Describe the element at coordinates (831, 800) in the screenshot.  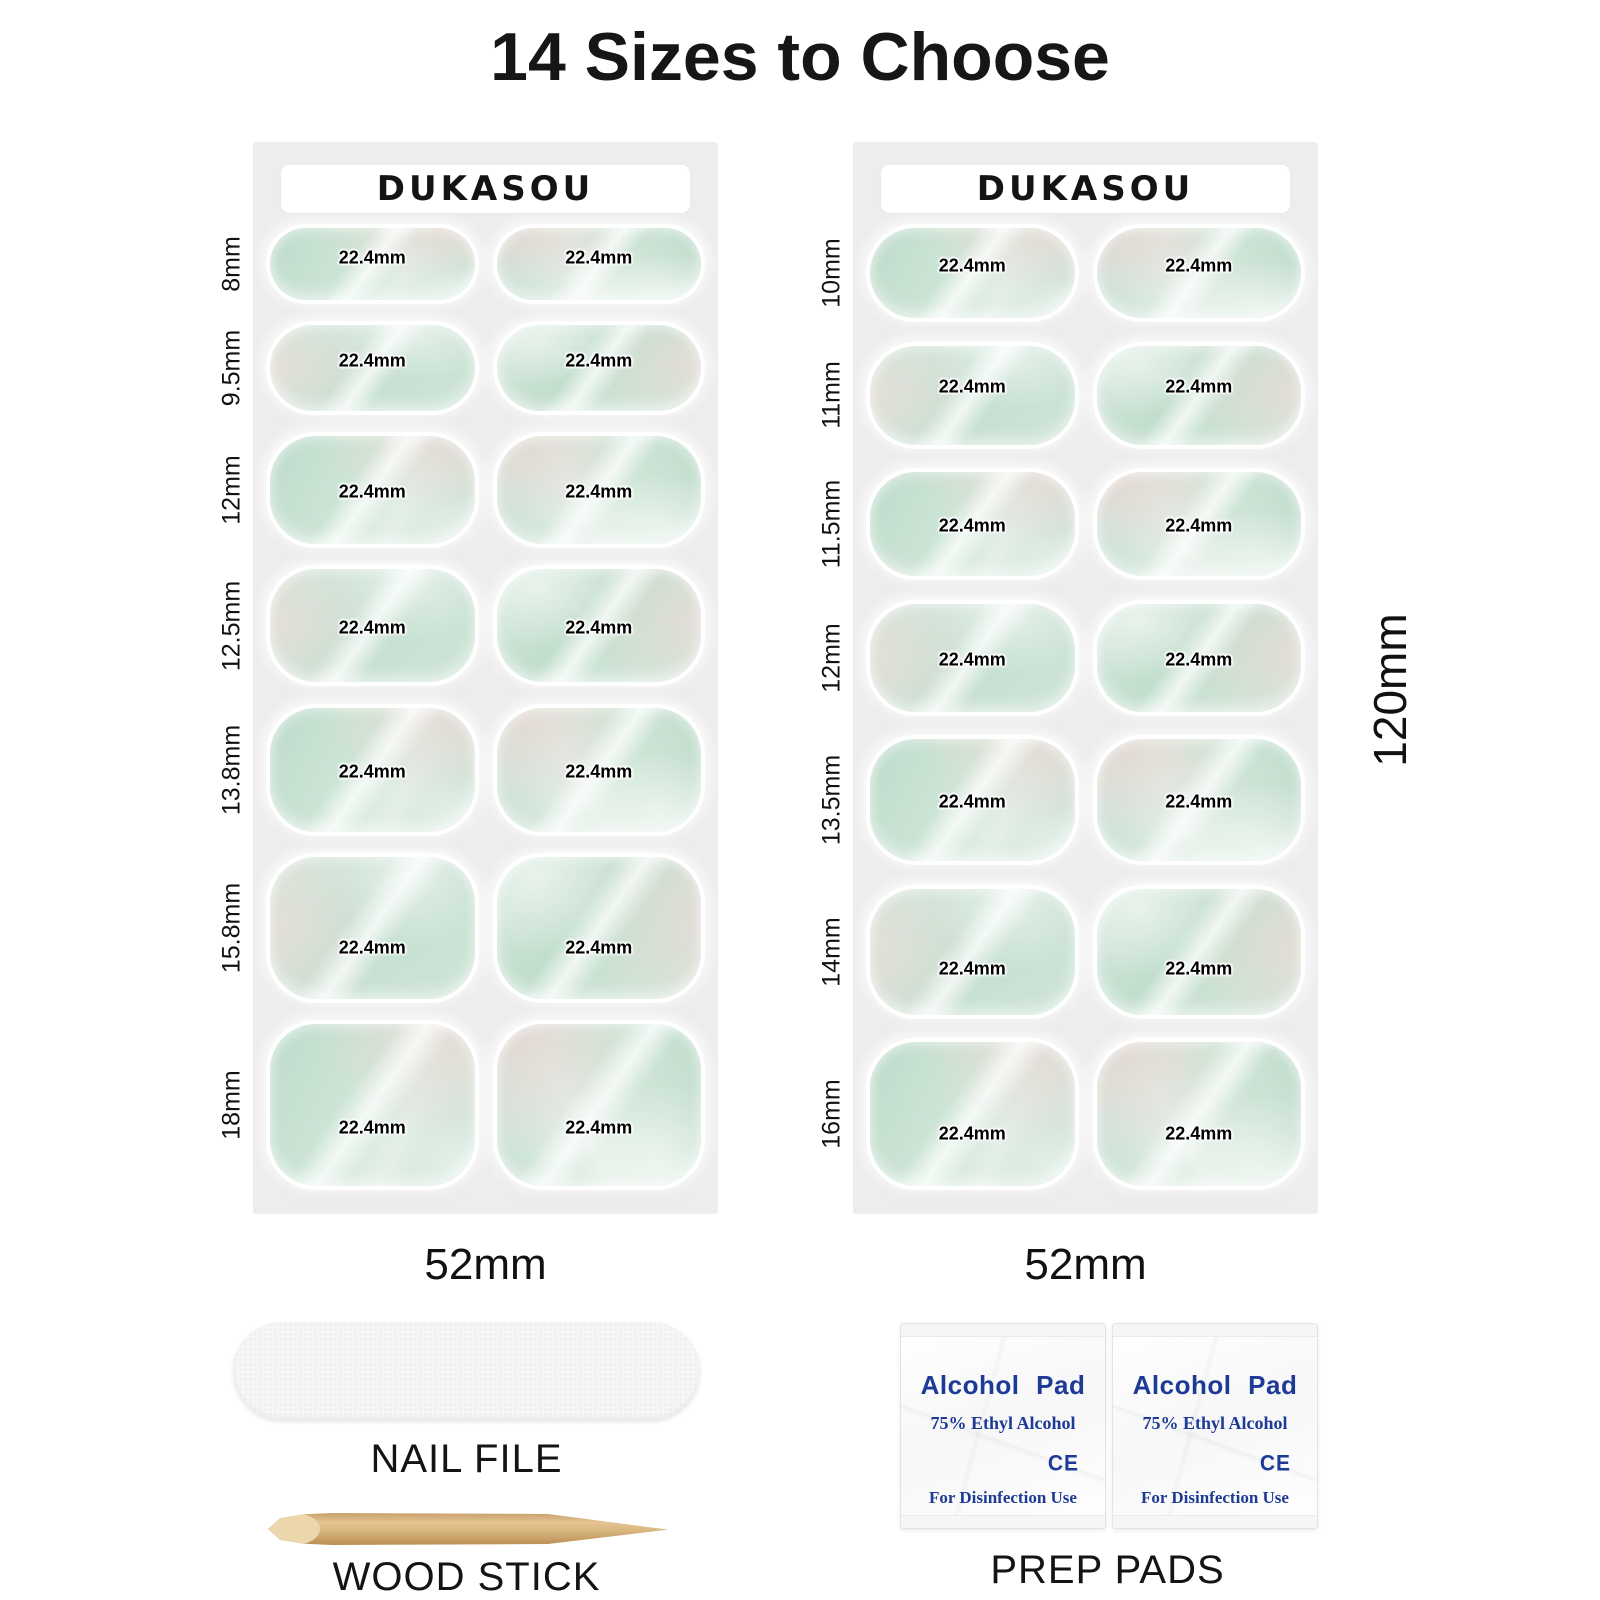
I see `row-size-label: 13.5mm` at that location.